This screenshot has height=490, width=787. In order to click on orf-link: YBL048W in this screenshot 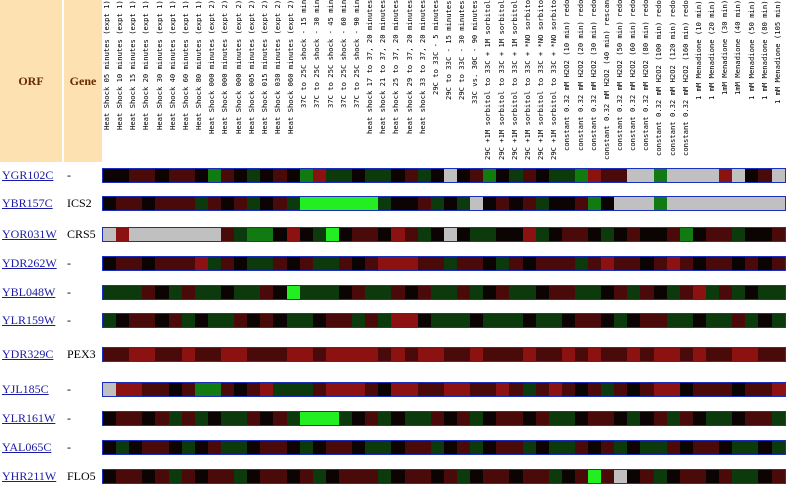, I will do `click(29, 292)`.